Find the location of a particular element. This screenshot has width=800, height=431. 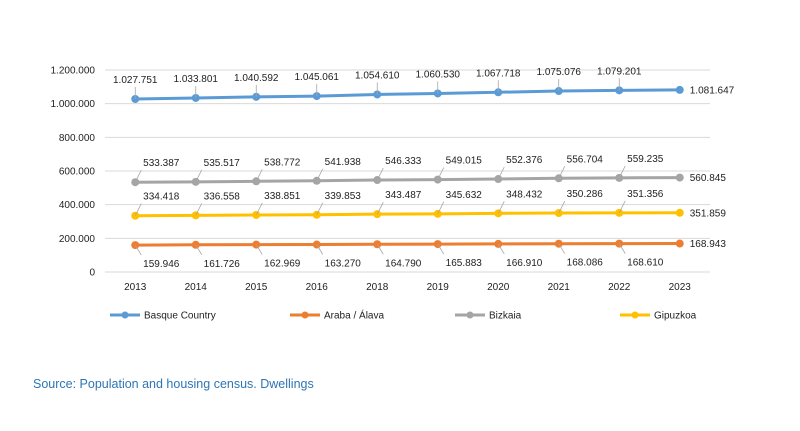

x-tick-label: 2020 is located at coordinates (498, 287).